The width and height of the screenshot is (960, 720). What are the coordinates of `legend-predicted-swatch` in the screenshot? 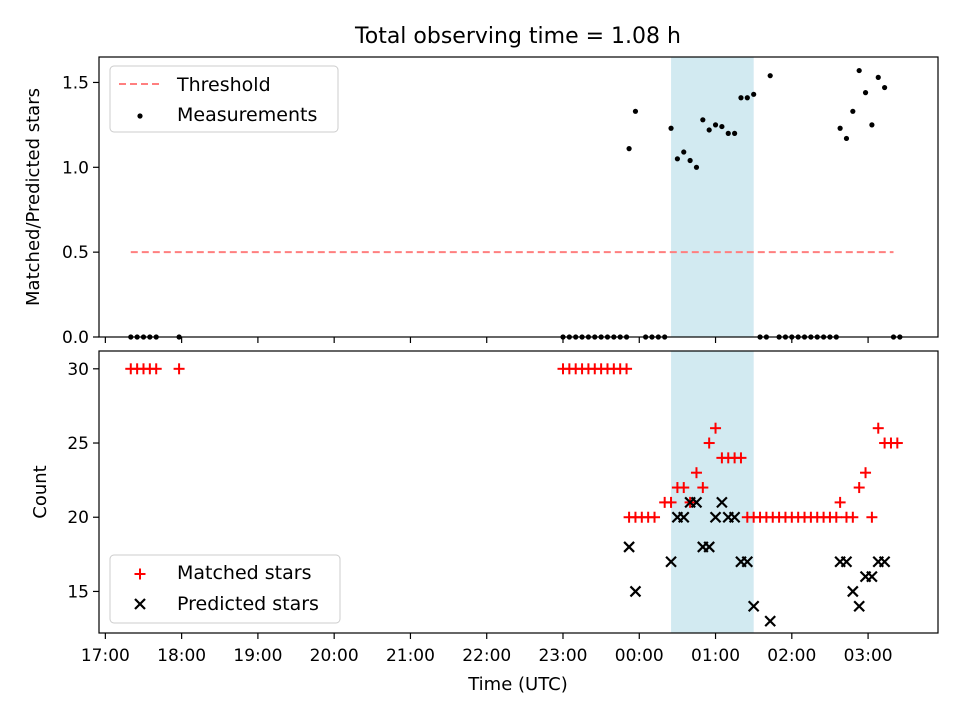 It's located at (140, 604).